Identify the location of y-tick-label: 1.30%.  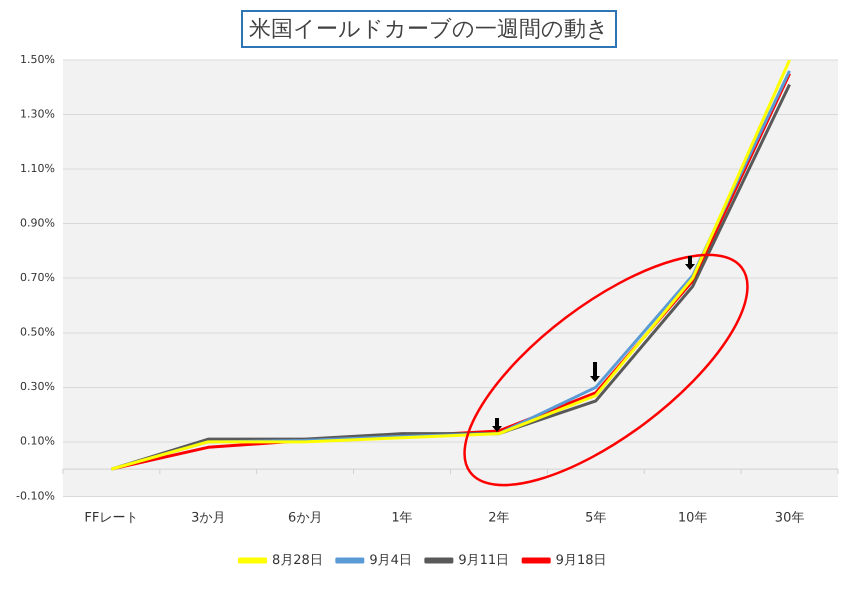
(37, 113).